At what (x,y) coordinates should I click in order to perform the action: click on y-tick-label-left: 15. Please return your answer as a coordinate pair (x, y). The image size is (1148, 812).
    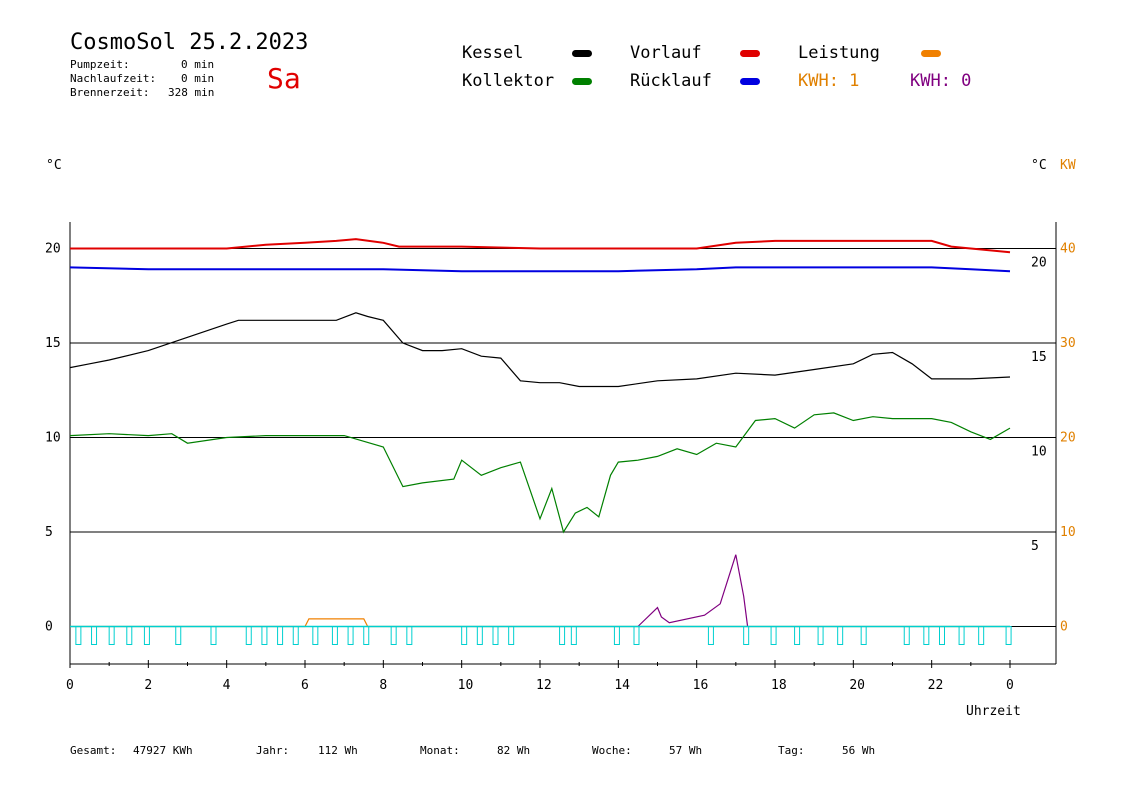
    Looking at the image, I should click on (53, 343).